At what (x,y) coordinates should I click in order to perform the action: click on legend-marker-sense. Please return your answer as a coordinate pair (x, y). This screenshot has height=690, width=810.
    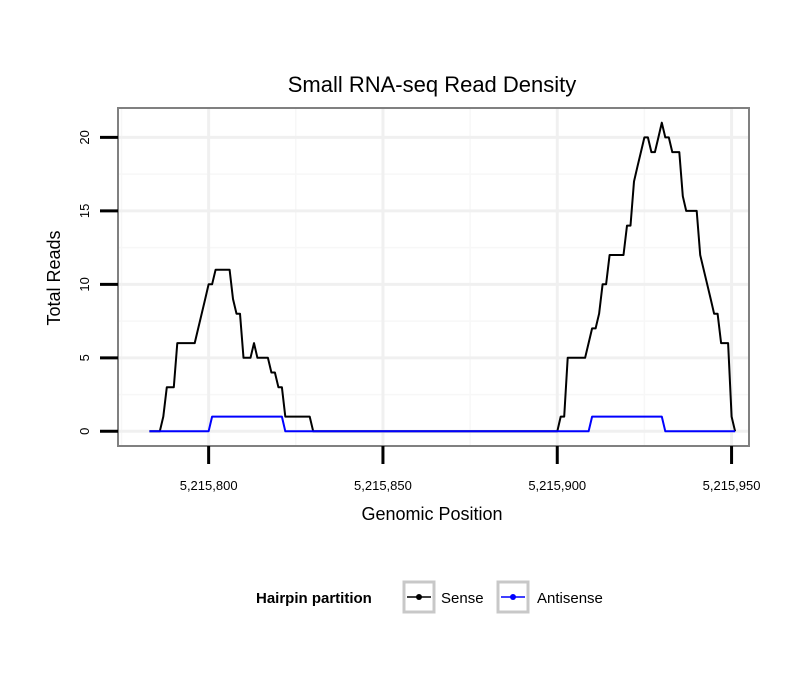
    Looking at the image, I should click on (419, 597).